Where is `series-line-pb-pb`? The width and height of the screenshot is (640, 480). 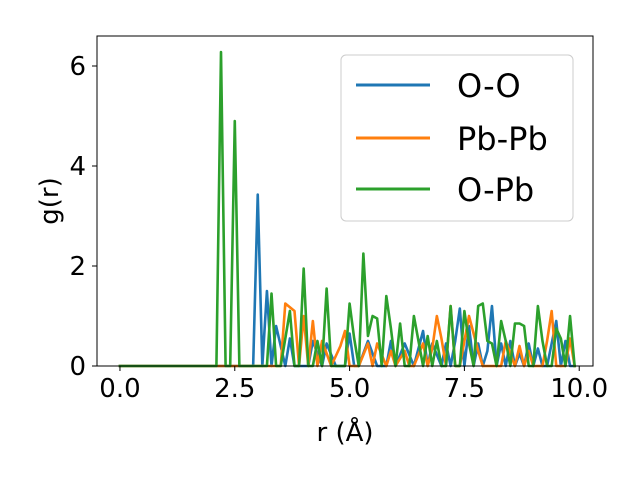 series-line-pb-pb is located at coordinates (347, 335).